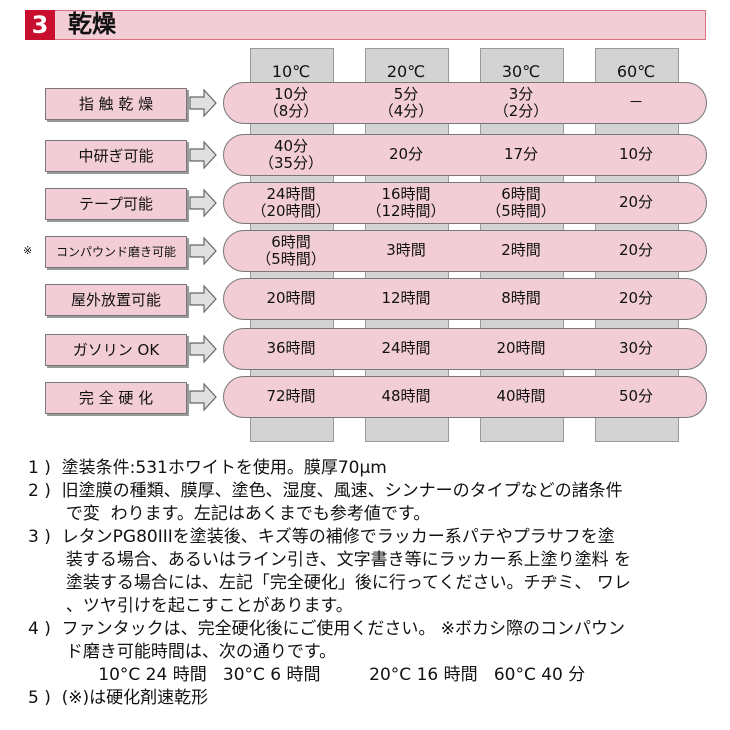 Image resolution: width=730 pixels, height=730 pixels. I want to click on value-cell: 16時間 （12時間）, so click(406, 203).